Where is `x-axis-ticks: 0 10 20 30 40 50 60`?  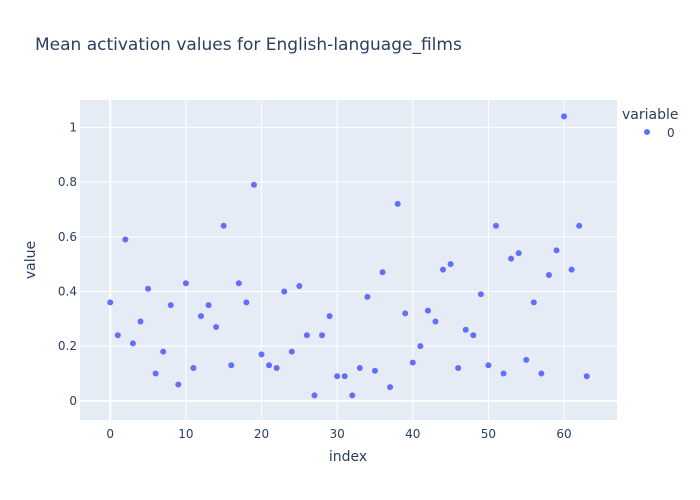
x-axis-ticks: 0 10 20 30 40 50 60 is located at coordinates (338, 434).